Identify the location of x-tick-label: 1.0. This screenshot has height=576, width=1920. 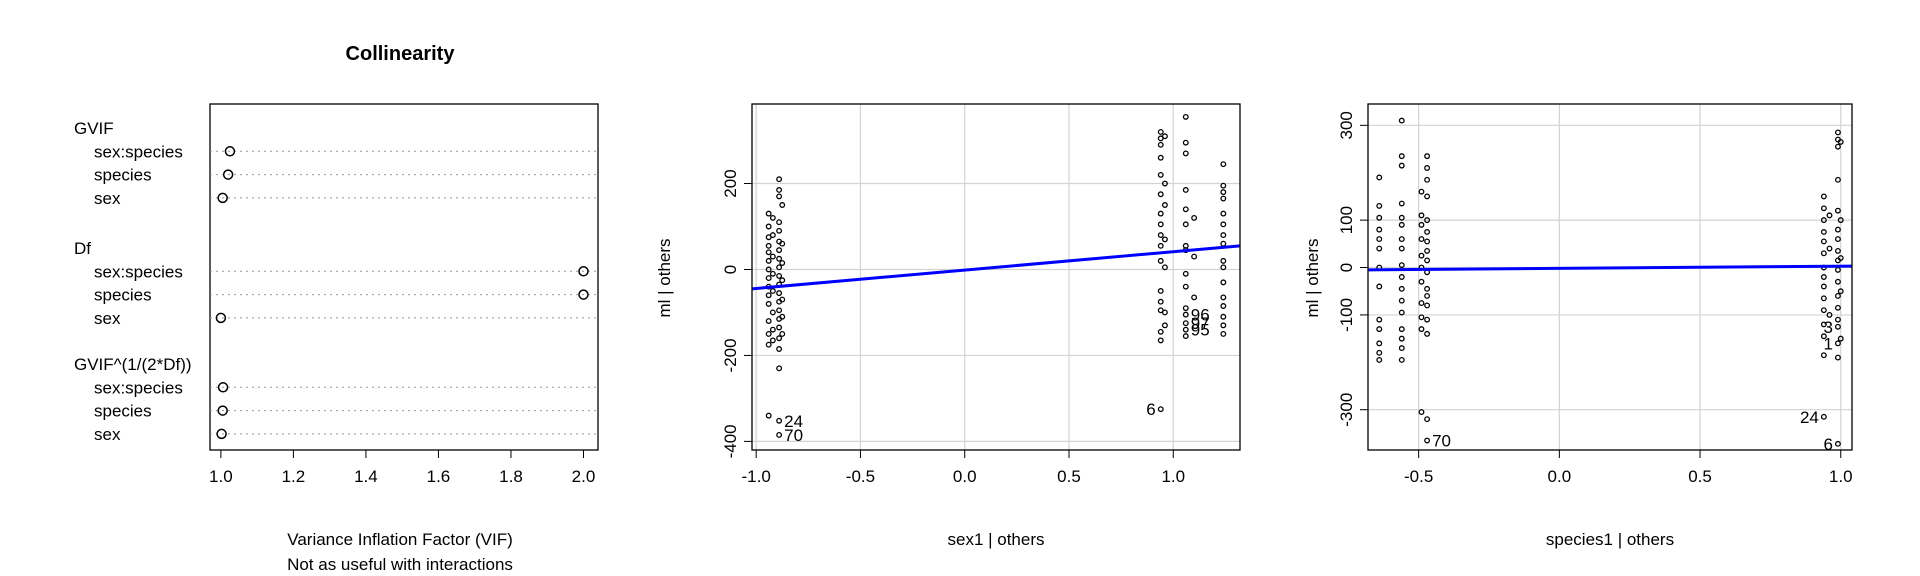
(1173, 476).